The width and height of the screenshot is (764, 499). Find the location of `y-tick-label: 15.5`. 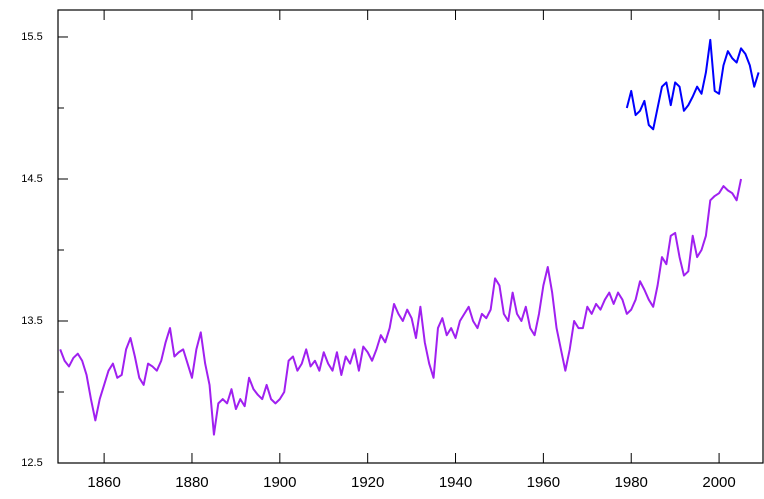

y-tick-label: 15.5 is located at coordinates (31, 37).